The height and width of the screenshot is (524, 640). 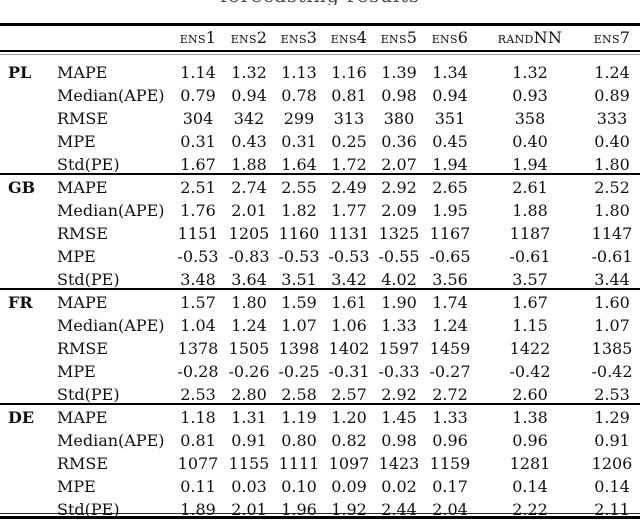 What do you see at coordinates (450, 256) in the screenshot?
I see `value-cell: -0.65` at bounding box center [450, 256].